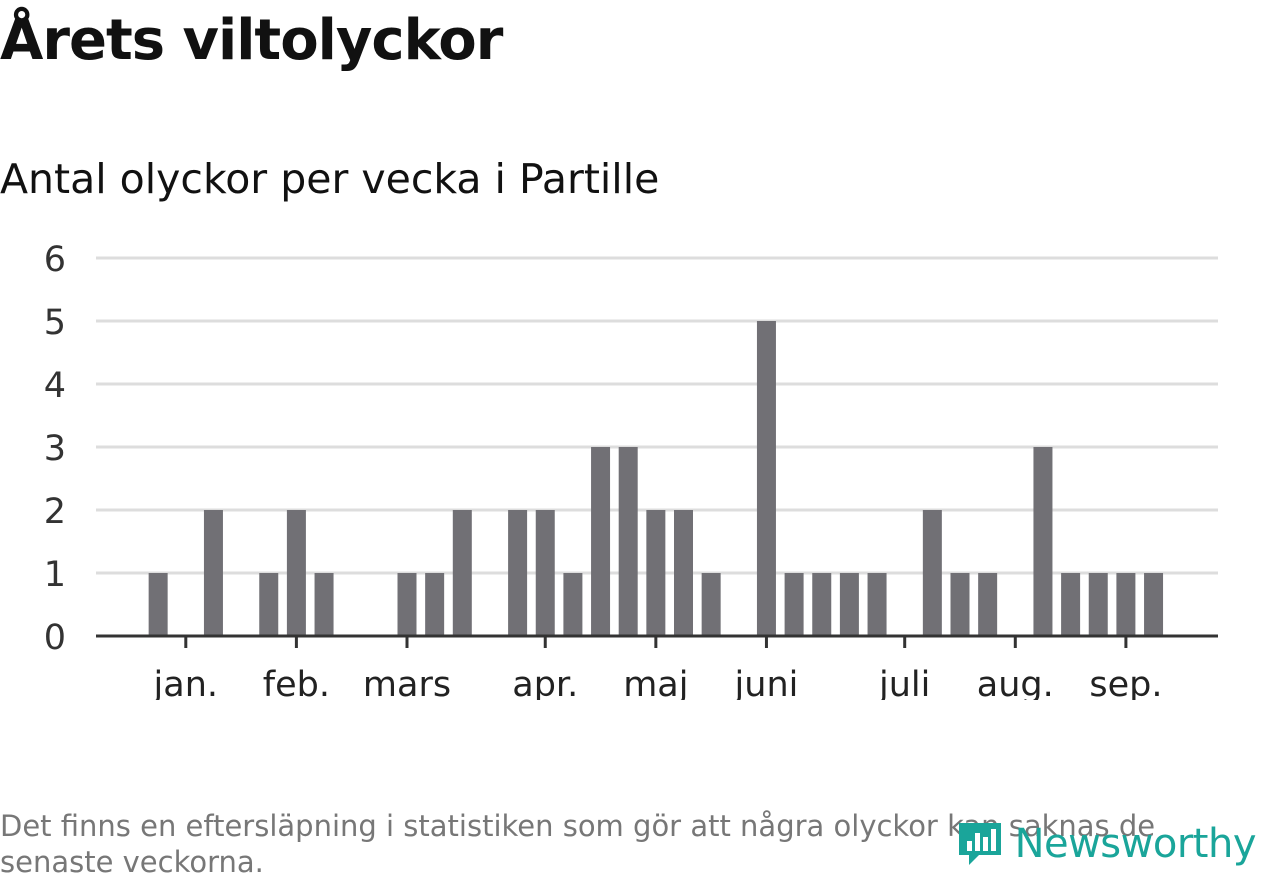 This screenshot has width=1262, height=880. I want to click on brand-name: Newsworthy, so click(1135, 844).